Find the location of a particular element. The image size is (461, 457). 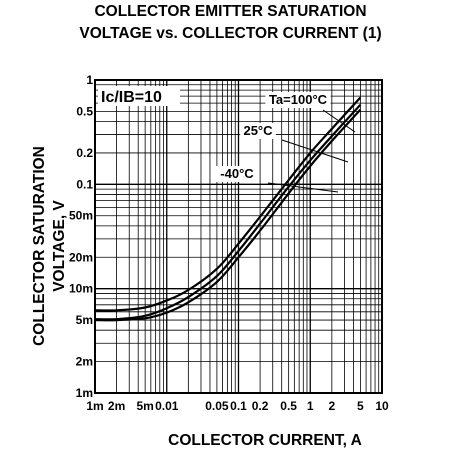

y-tick-label: 5m is located at coordinates (84, 320).